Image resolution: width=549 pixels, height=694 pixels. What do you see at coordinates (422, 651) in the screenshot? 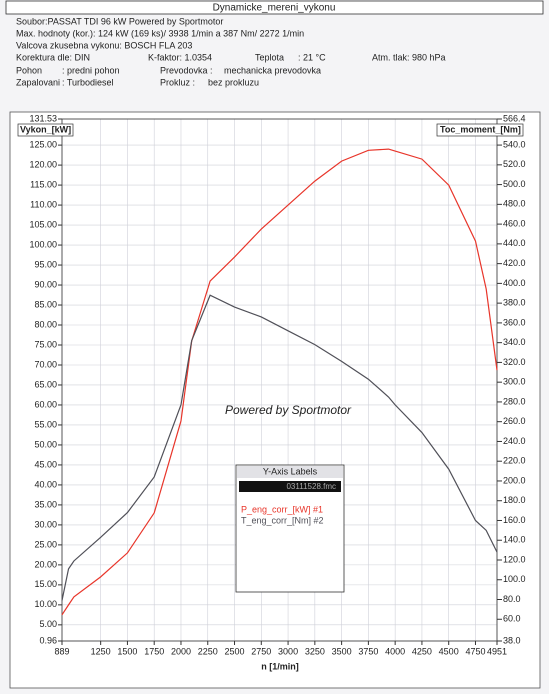
I see `x-tick-label: 4250` at bounding box center [422, 651].